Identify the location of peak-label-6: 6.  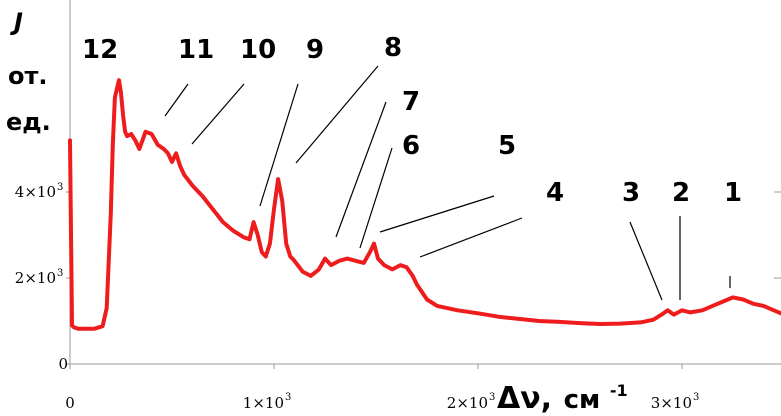
(411, 146).